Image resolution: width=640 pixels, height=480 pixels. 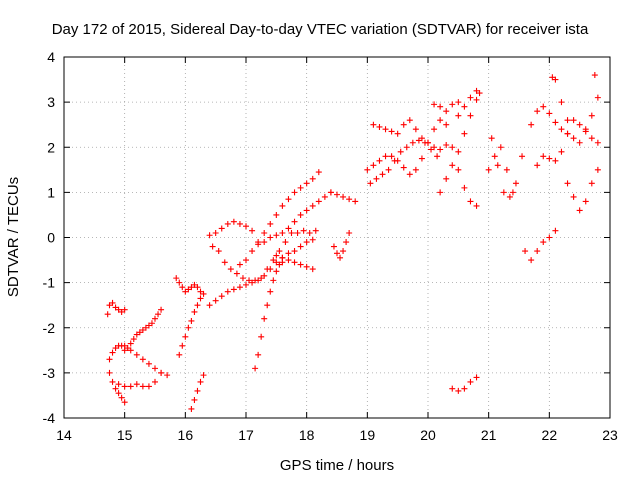 I want to click on series-t21, so click(x=455, y=155).